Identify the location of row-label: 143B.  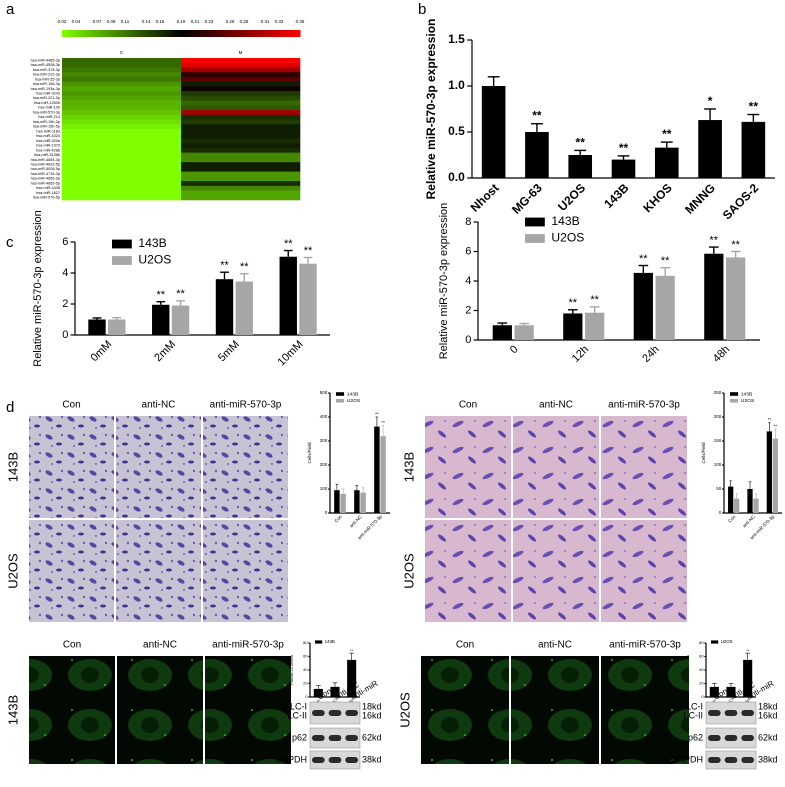
(408, 467).